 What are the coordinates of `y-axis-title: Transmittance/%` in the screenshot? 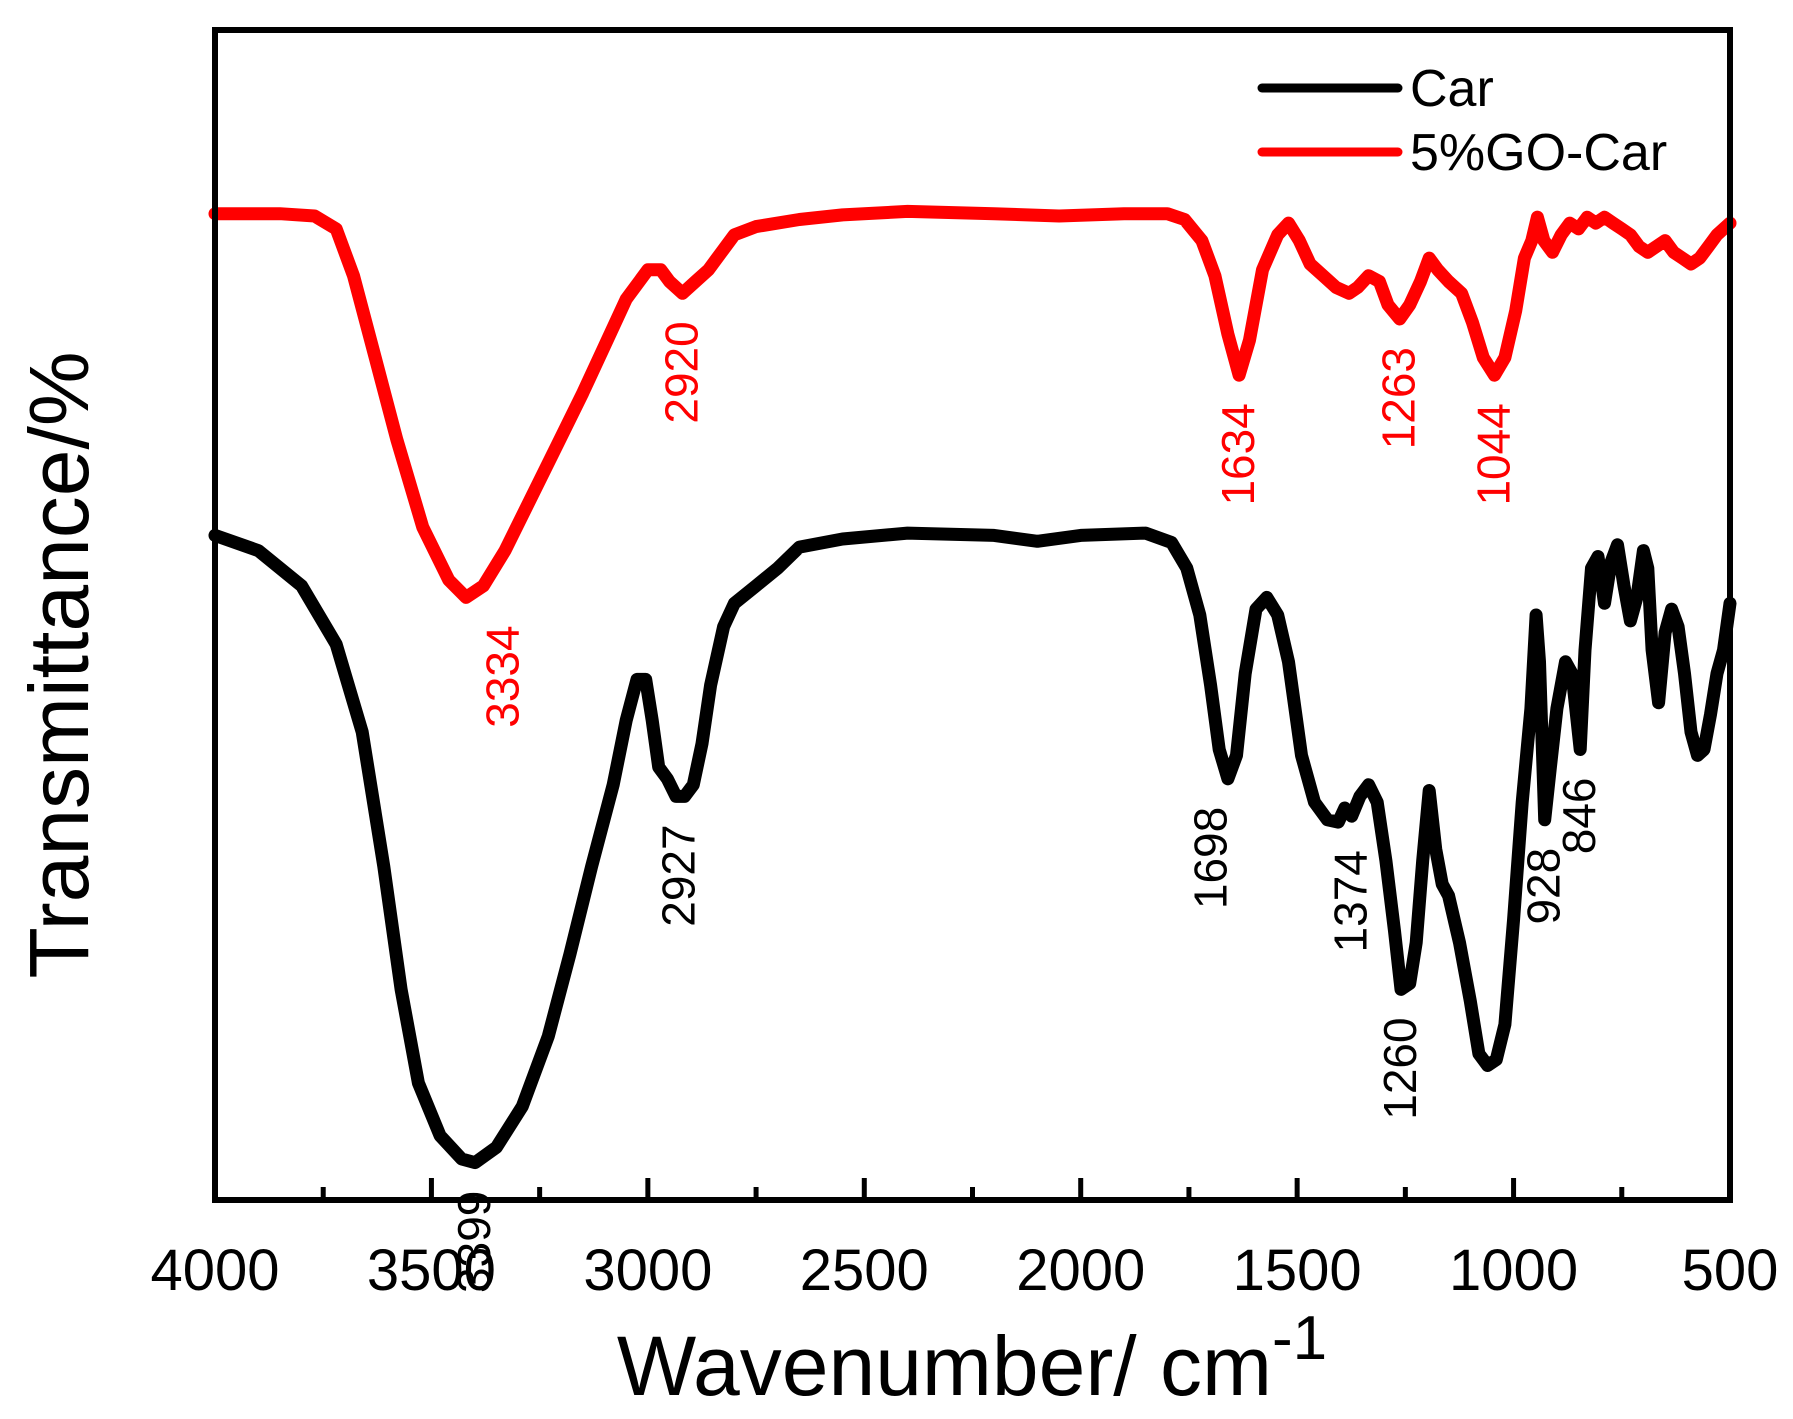 It's located at (59, 664).